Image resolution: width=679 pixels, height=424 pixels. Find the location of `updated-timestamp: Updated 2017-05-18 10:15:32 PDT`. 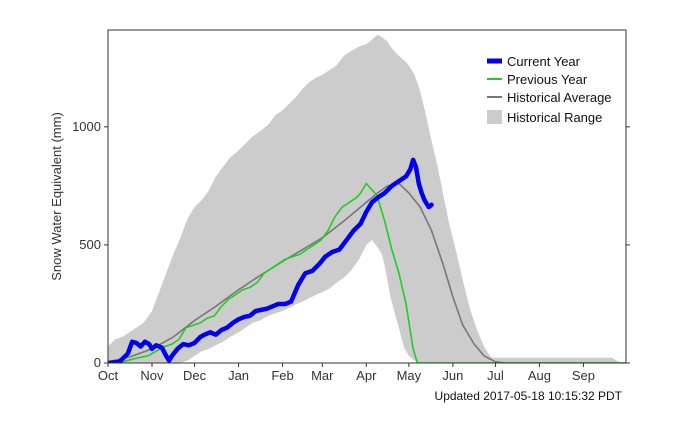

updated-timestamp: Updated 2017-05-18 10:15:32 PDT is located at coordinates (529, 396).